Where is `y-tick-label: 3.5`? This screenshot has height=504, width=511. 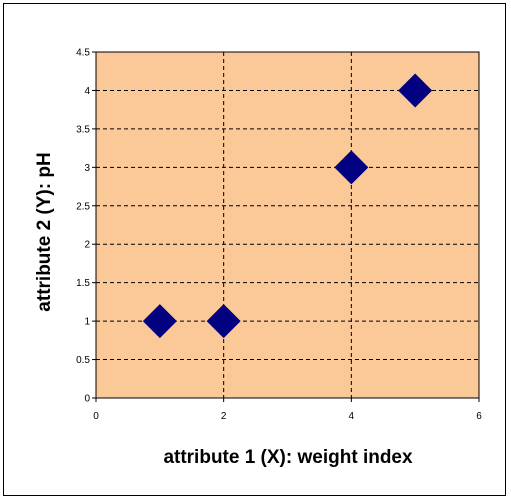
y-tick-label: 3.5 is located at coordinates (83, 129).